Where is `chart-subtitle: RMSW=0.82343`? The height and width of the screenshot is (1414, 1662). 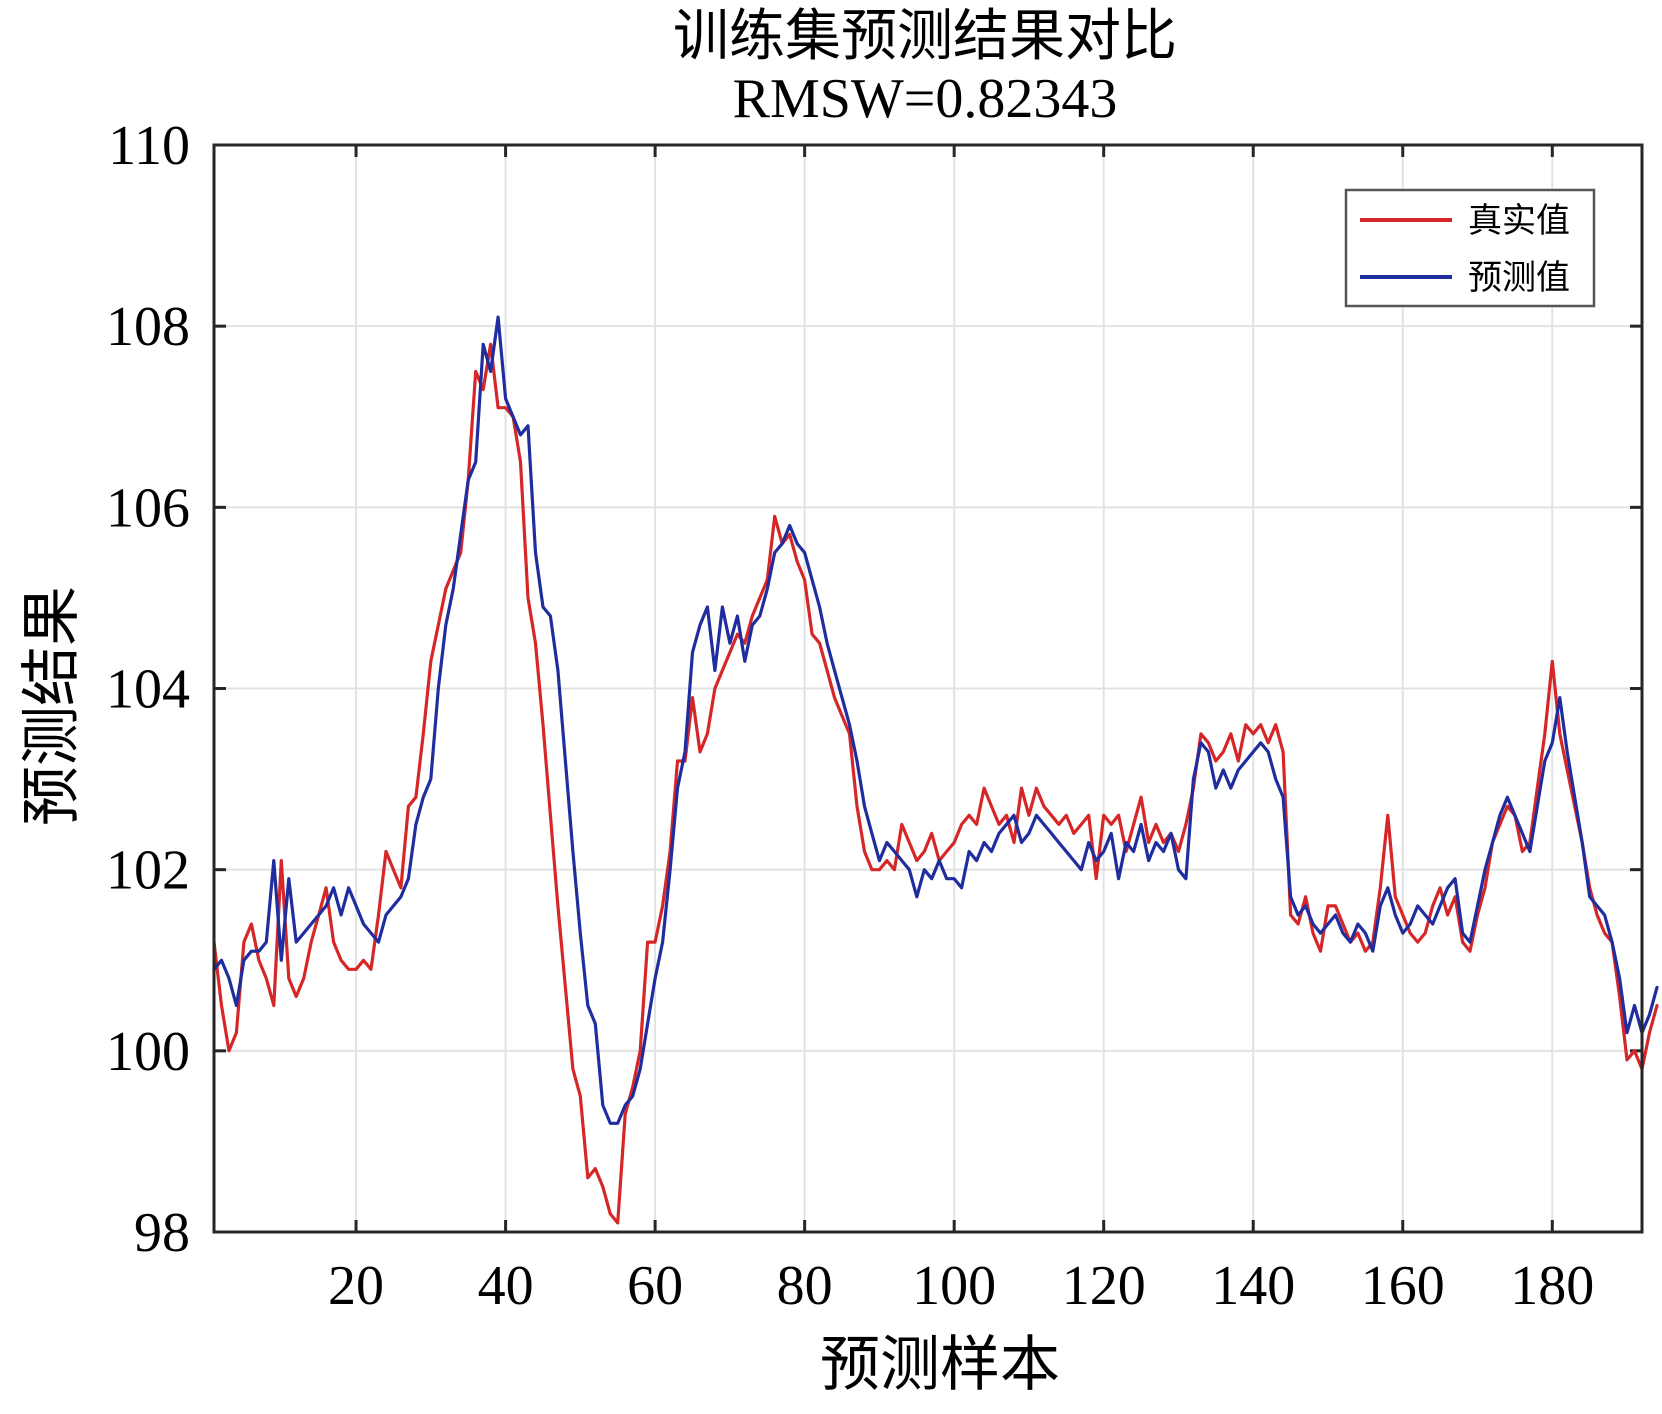
chart-subtitle: RMSW=0.82343 is located at coordinates (925, 99).